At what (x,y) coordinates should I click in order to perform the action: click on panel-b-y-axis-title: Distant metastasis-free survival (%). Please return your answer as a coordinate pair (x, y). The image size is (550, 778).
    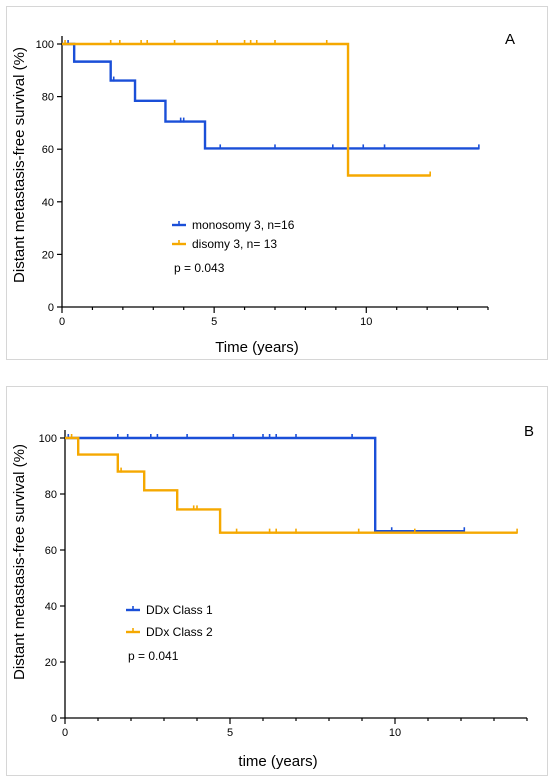
    Looking at the image, I should click on (19, 562).